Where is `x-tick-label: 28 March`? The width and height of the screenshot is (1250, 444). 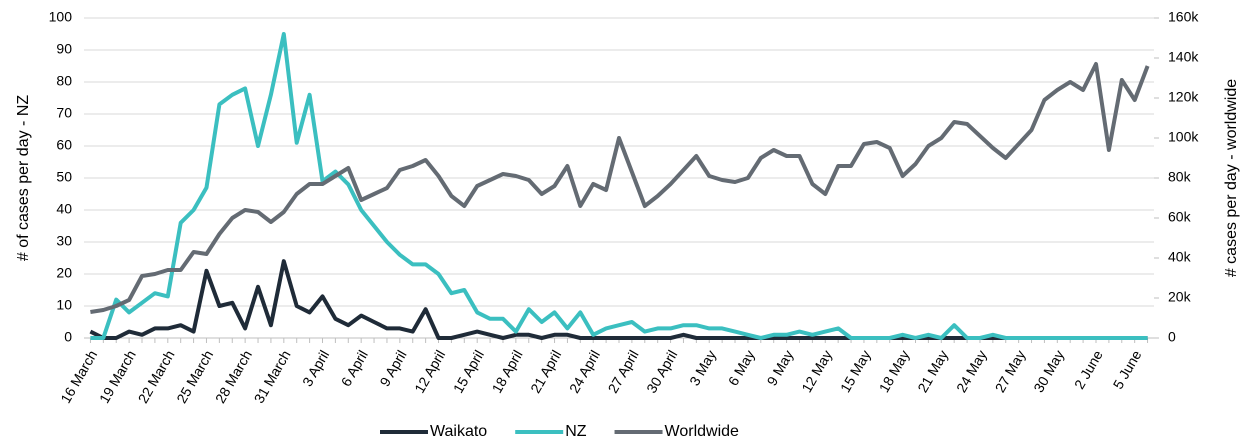
x-tick-label: 28 March is located at coordinates (233, 376).